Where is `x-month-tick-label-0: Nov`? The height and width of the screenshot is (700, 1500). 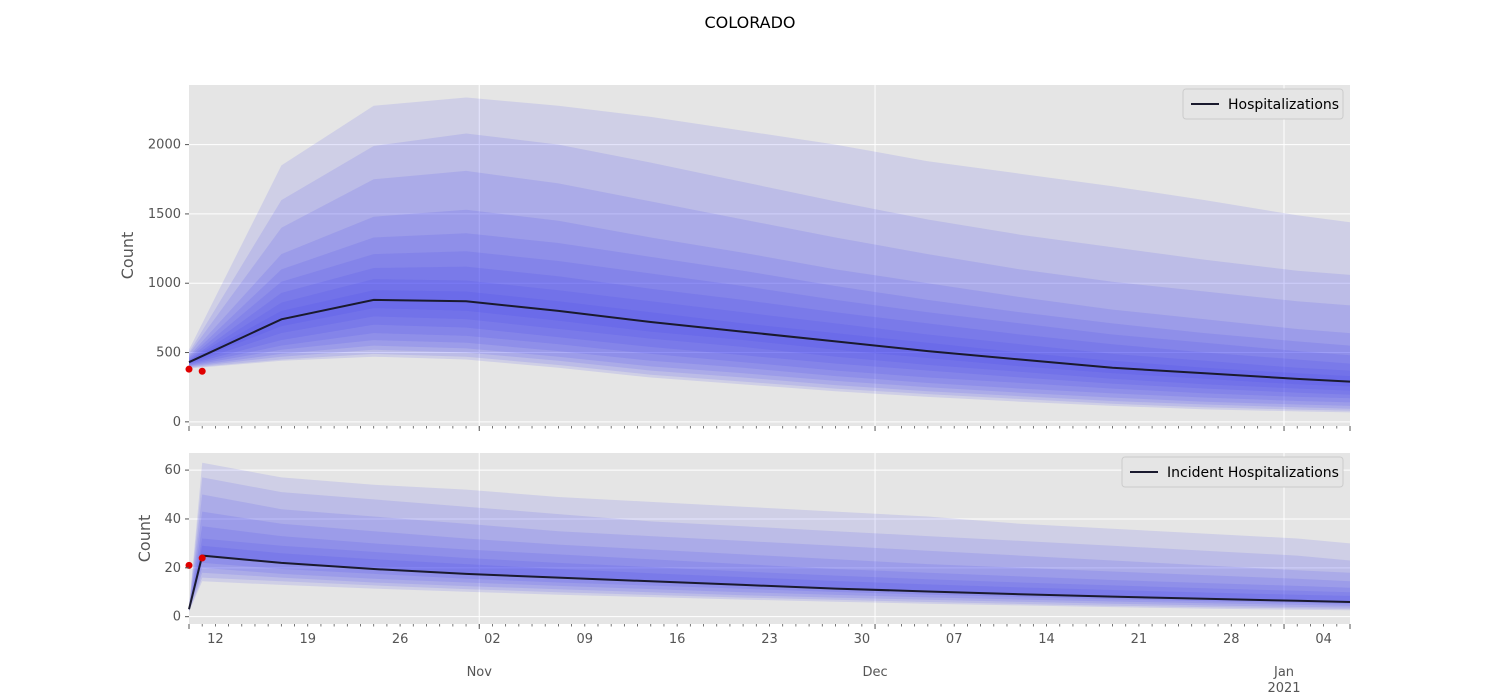
x-month-tick-label-0: Nov is located at coordinates (480, 672).